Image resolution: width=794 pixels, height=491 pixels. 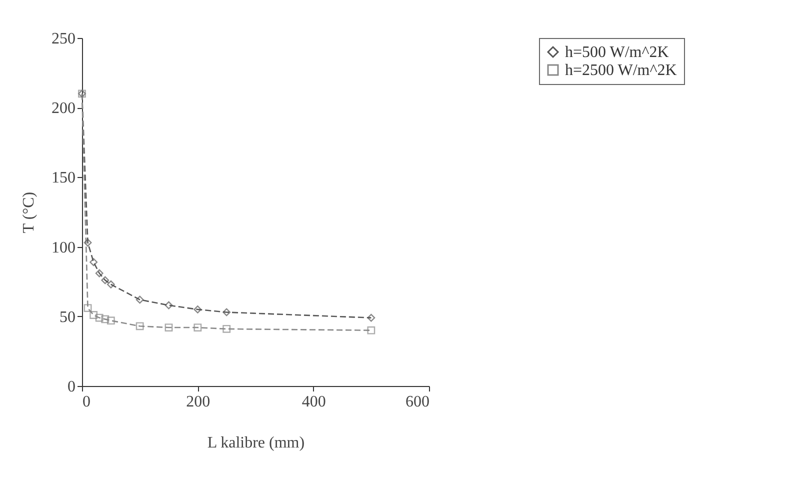 What do you see at coordinates (256, 443) in the screenshot?
I see `x-axis-title: L kalibre (mm)` at bounding box center [256, 443].